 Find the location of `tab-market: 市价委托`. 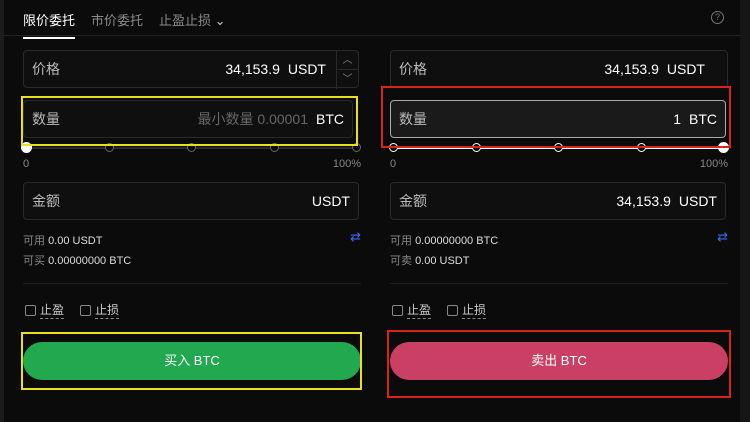

tab-market: 市价委托 is located at coordinates (117, 20).